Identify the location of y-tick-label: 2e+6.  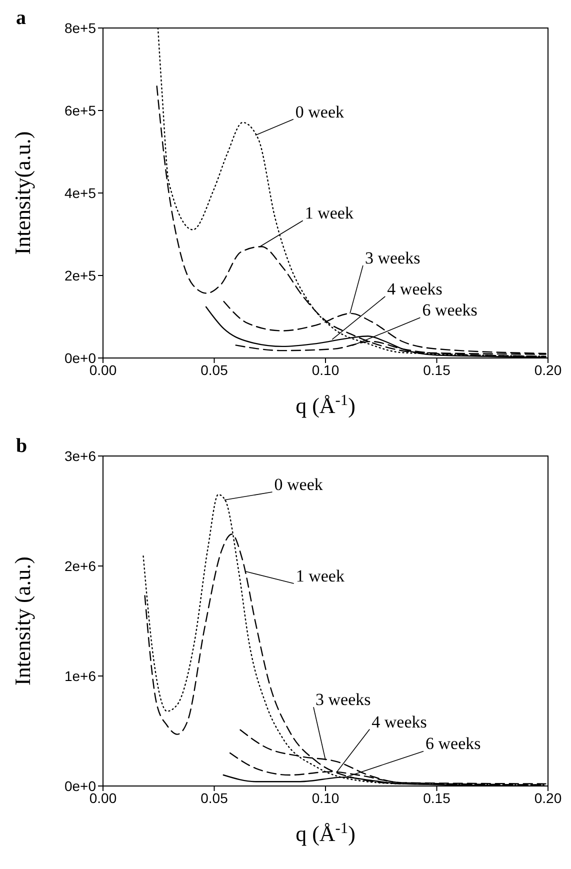
(80, 566).